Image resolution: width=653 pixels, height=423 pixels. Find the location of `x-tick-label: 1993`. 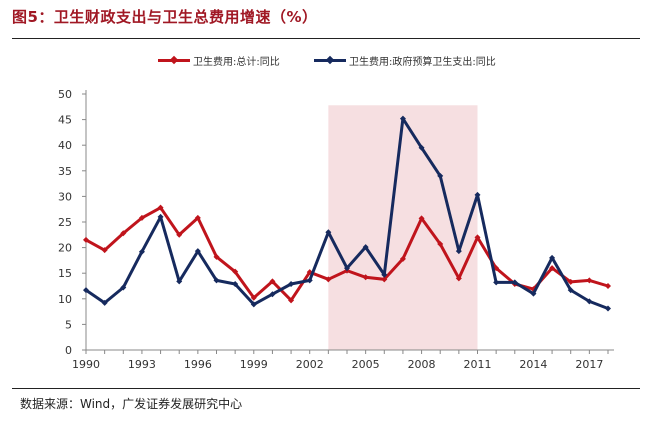

x-tick-label: 1993 is located at coordinates (142, 364).